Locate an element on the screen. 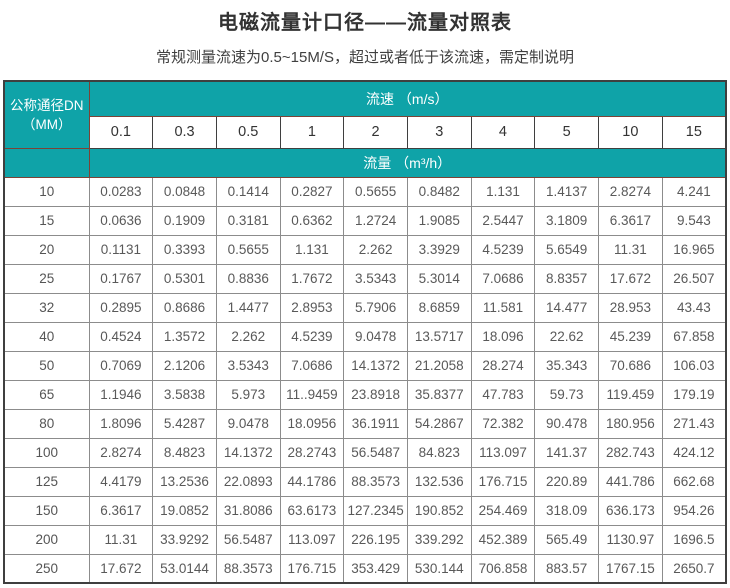  flow-value-cell: 0.1909 is located at coordinates (184, 220).